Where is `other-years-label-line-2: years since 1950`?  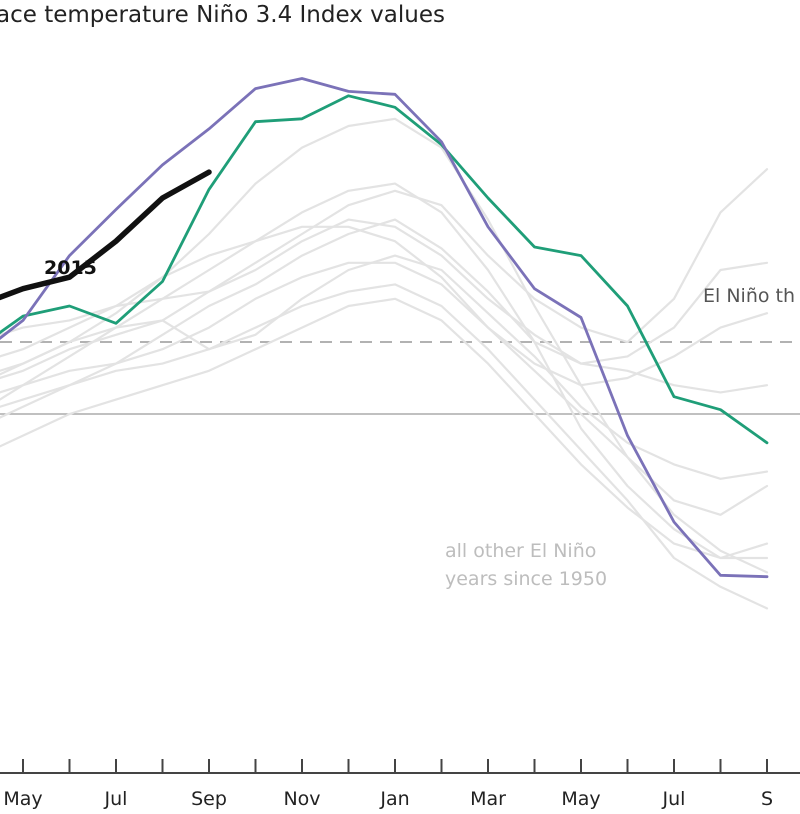
other-years-label-line-2: years since 1950 is located at coordinates (526, 579).